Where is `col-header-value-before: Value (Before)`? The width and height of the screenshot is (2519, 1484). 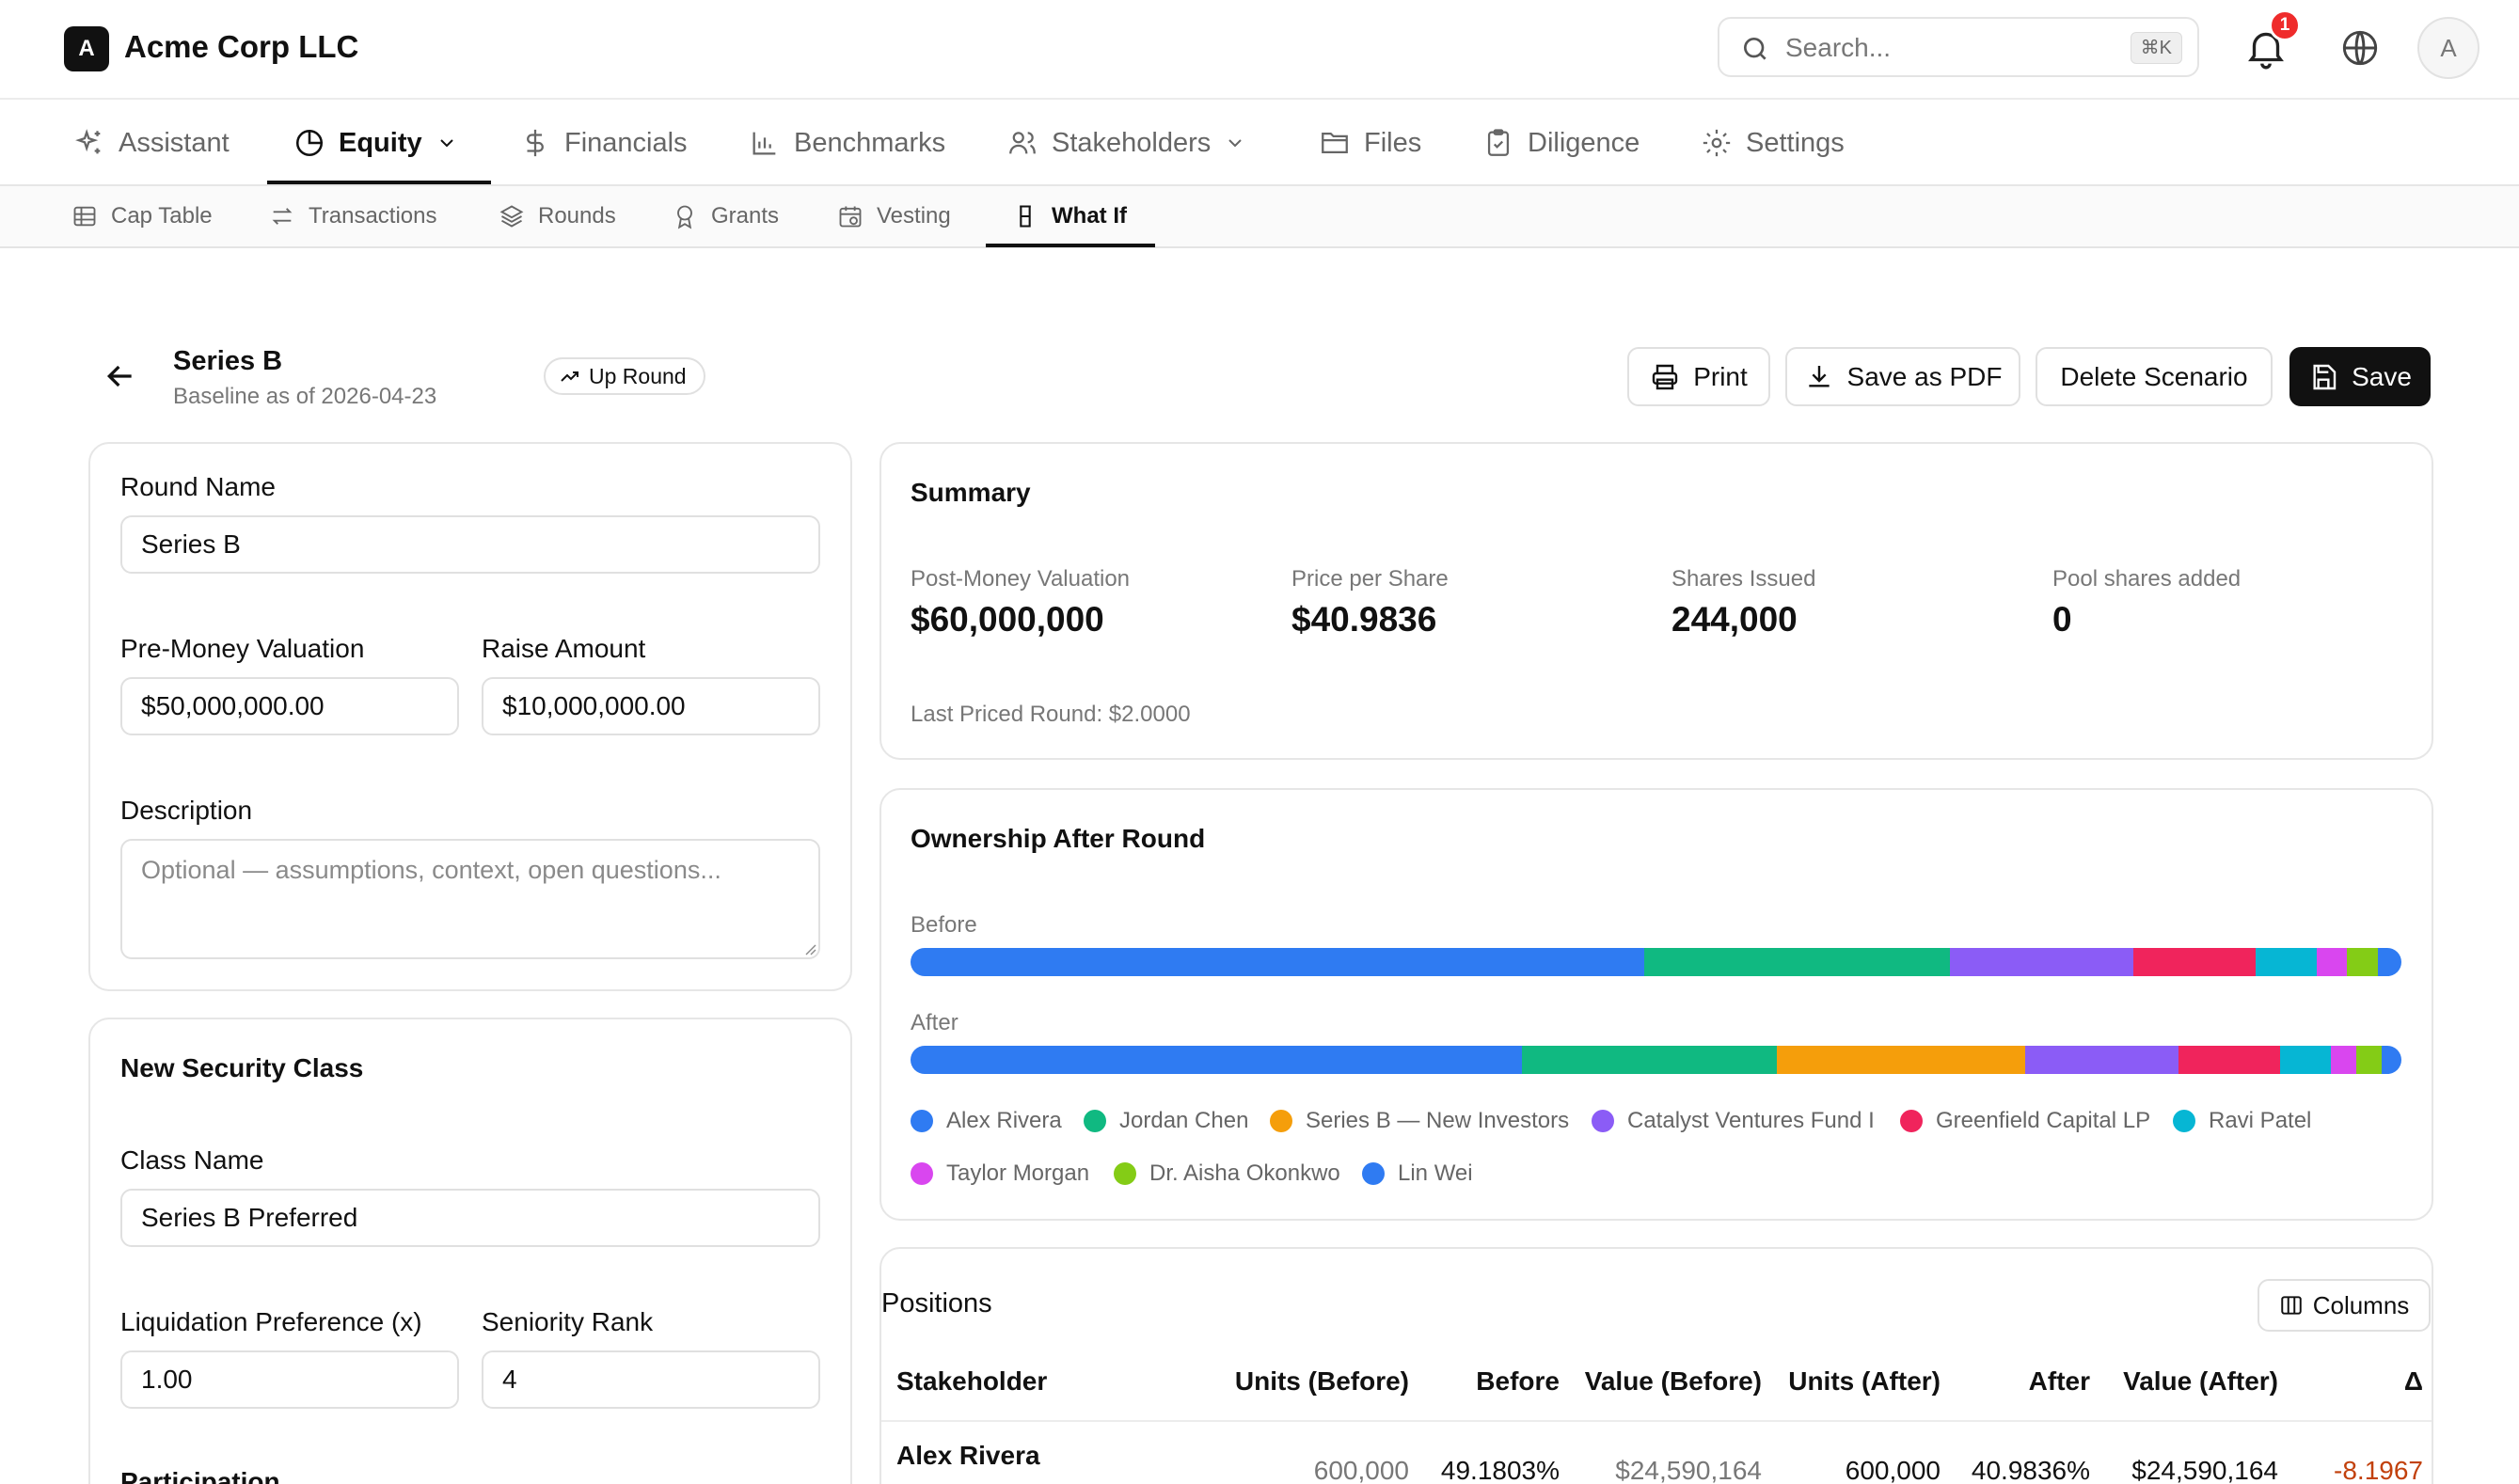 col-header-value-before: Value (Before) is located at coordinates (1673, 1381).